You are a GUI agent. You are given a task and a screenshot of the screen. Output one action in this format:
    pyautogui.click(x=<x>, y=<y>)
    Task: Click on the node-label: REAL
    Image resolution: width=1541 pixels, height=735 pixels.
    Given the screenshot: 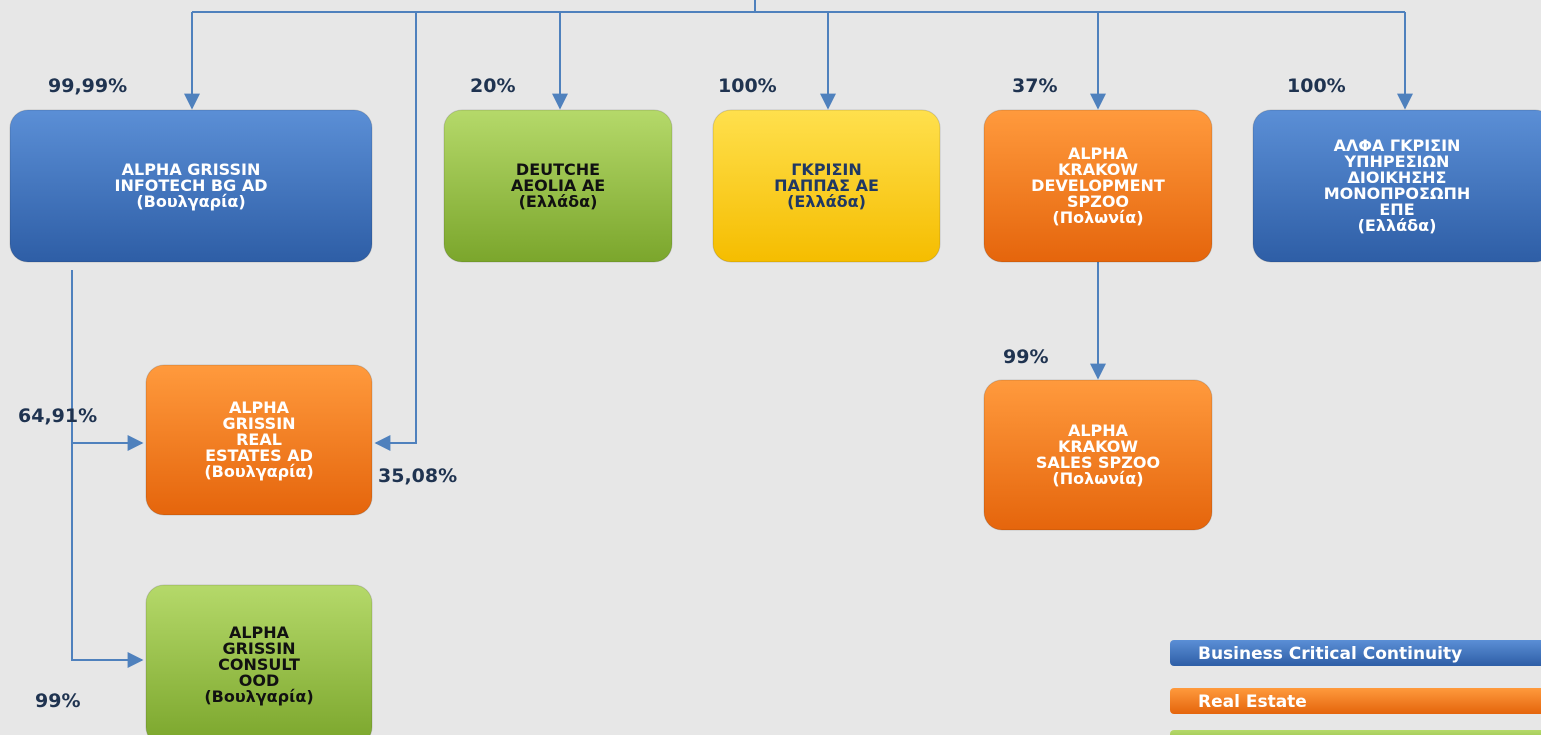 What is the action you would take?
    pyautogui.click(x=259, y=439)
    